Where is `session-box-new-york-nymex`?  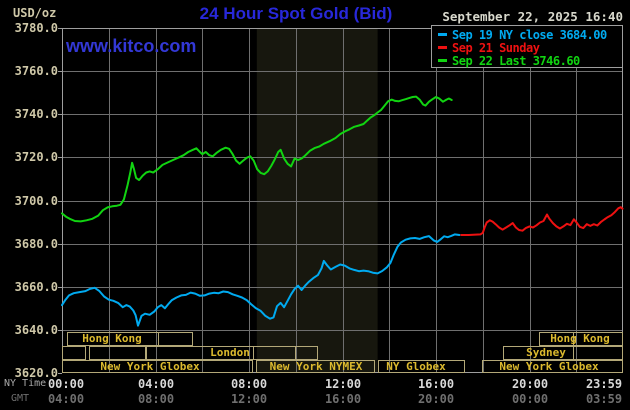
session-box-new-york-nymex is located at coordinates (315, 366).